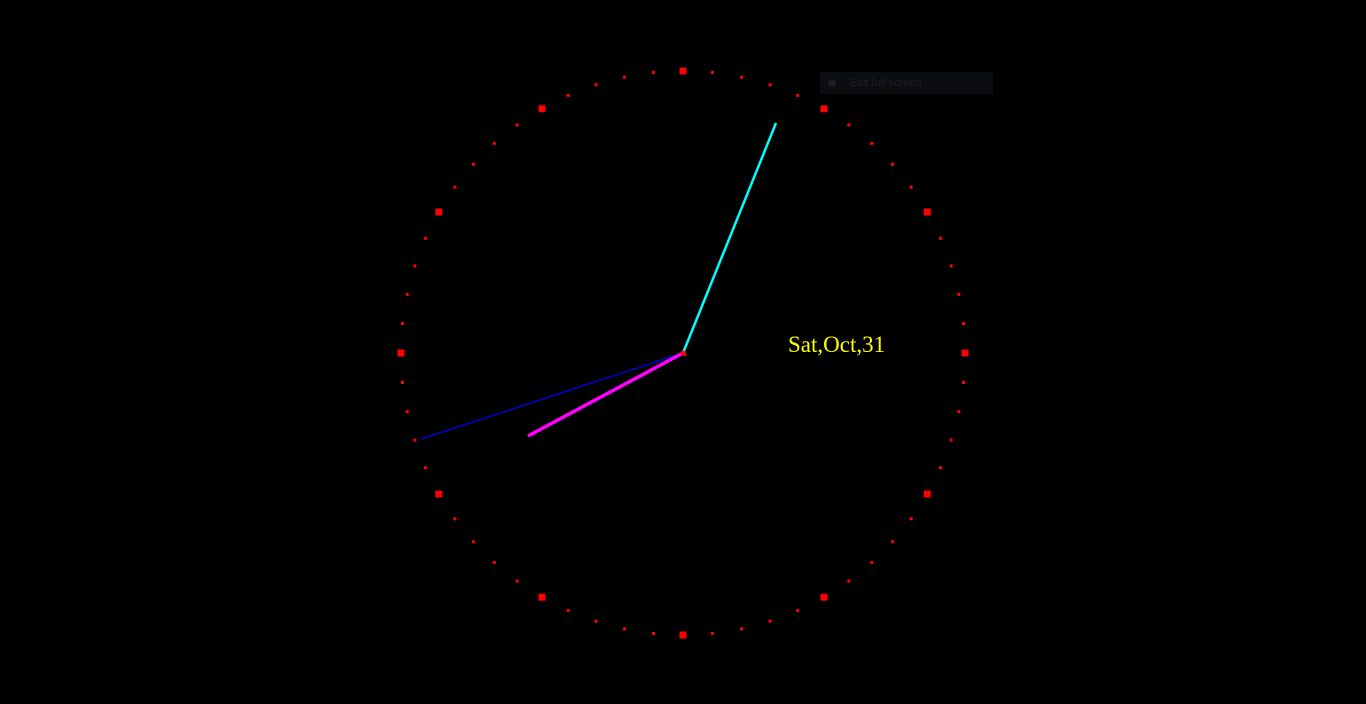  What do you see at coordinates (837, 344) in the screenshot?
I see `date-label: Sat,Oct,31` at bounding box center [837, 344].